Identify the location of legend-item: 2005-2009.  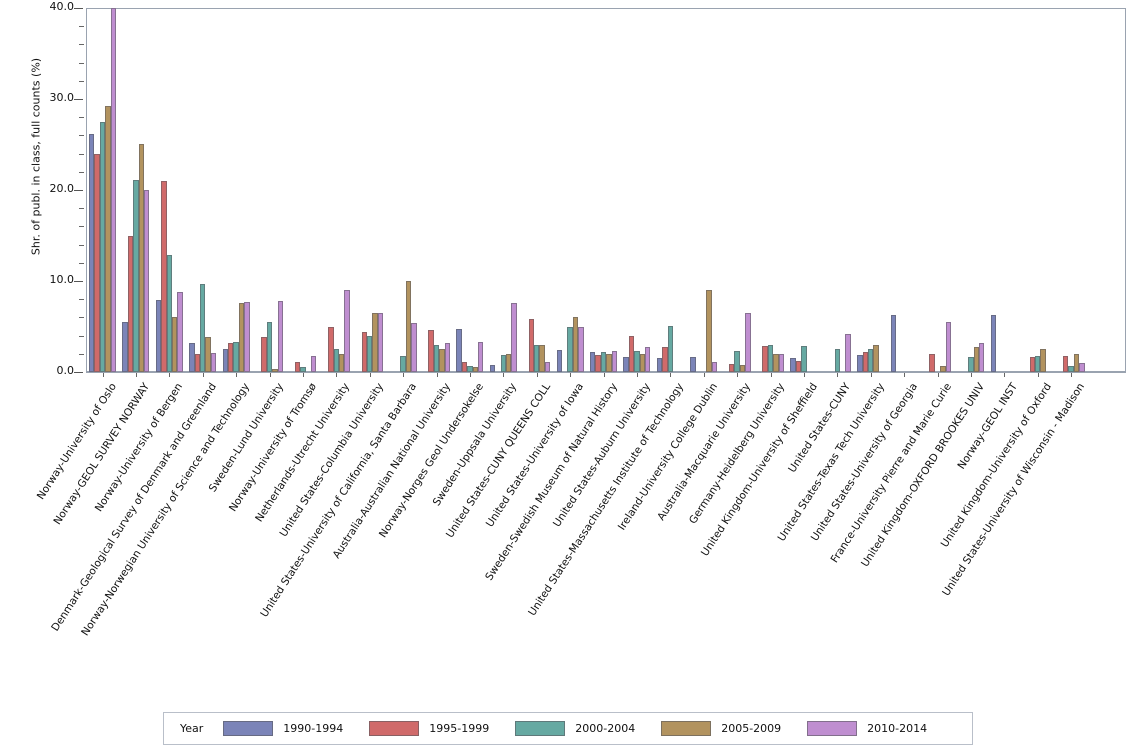
(721, 728).